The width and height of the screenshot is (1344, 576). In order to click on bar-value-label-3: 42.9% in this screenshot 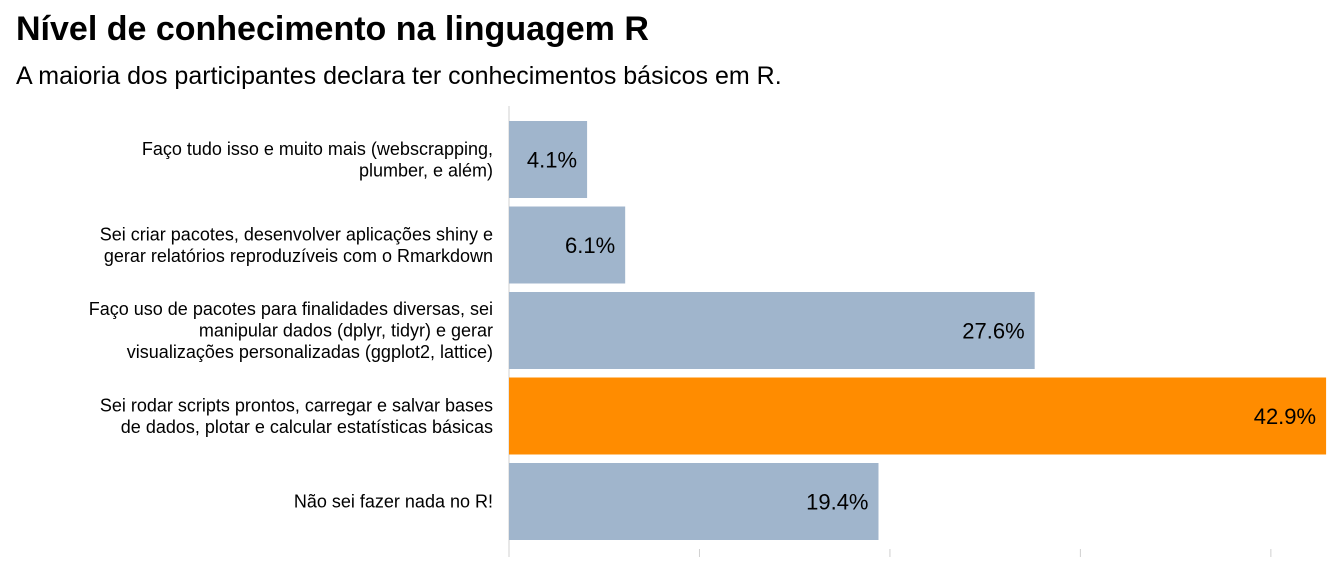, I will do `click(1285, 416)`.